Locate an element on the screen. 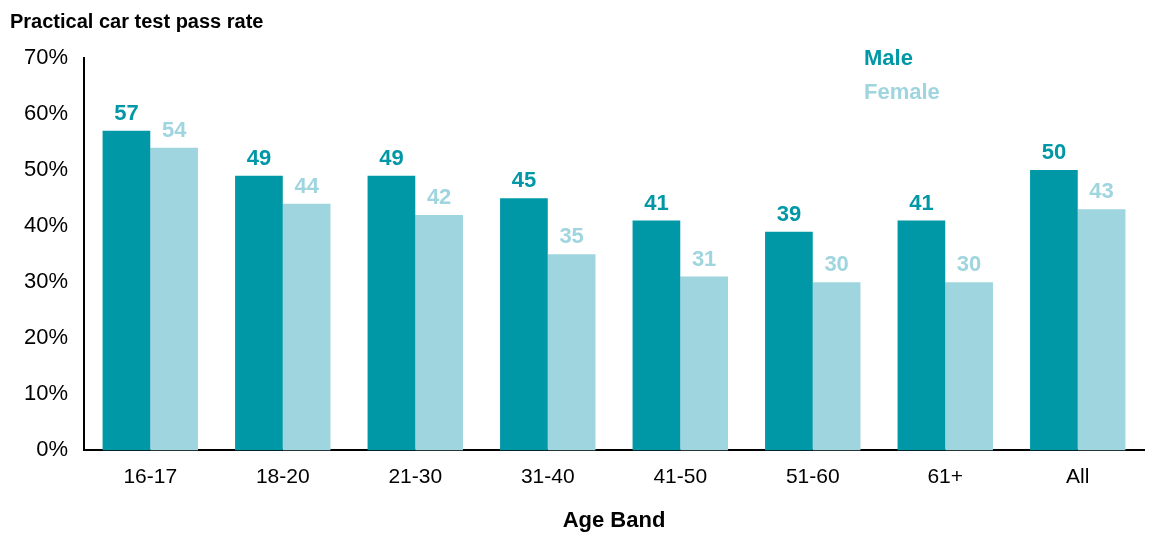  y-tick-label: 60% is located at coordinates (46, 113).